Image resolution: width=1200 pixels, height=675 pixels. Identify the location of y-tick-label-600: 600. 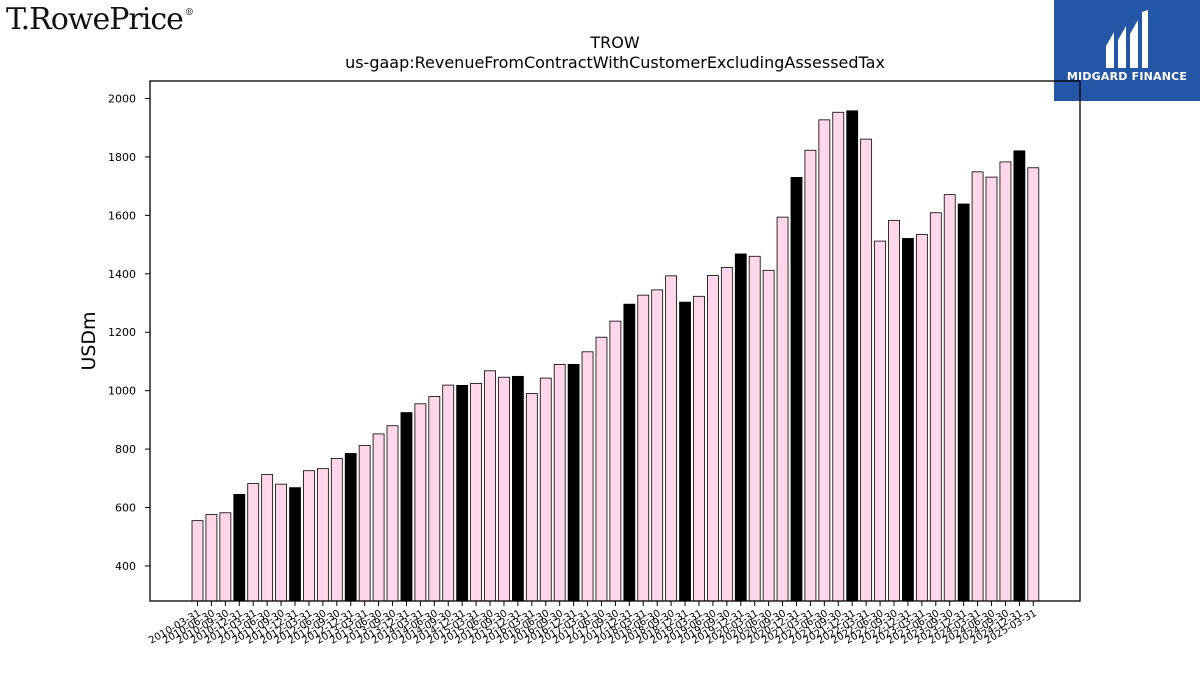
(125, 508).